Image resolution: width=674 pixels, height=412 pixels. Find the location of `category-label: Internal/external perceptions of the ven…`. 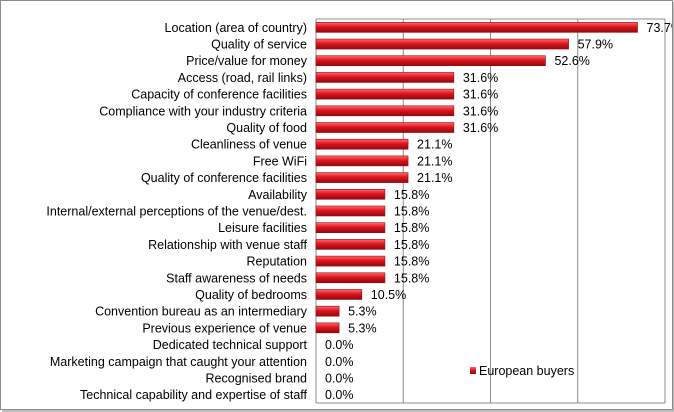

category-label: Internal/external perceptions of the ven… is located at coordinates (176, 212).